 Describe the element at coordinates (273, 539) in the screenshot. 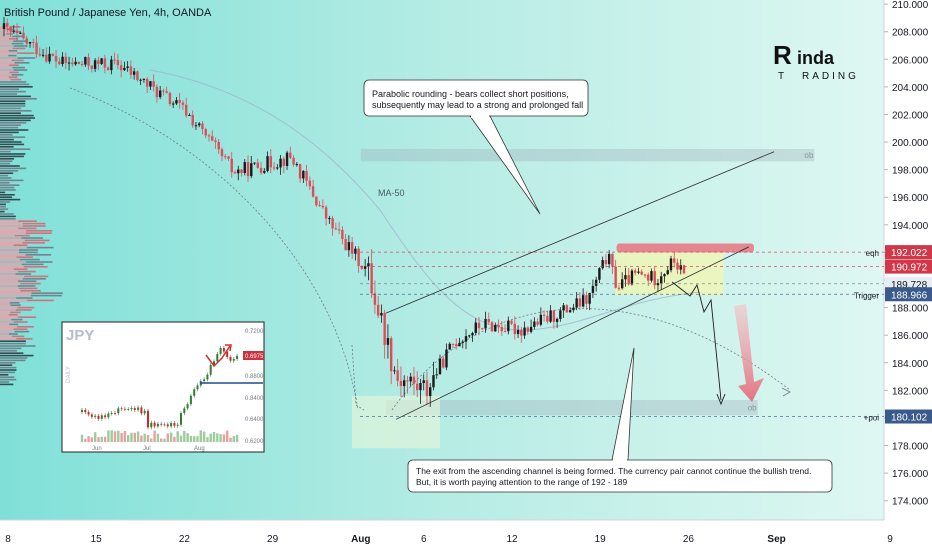

I see `x-tick-label-3: 29` at that location.